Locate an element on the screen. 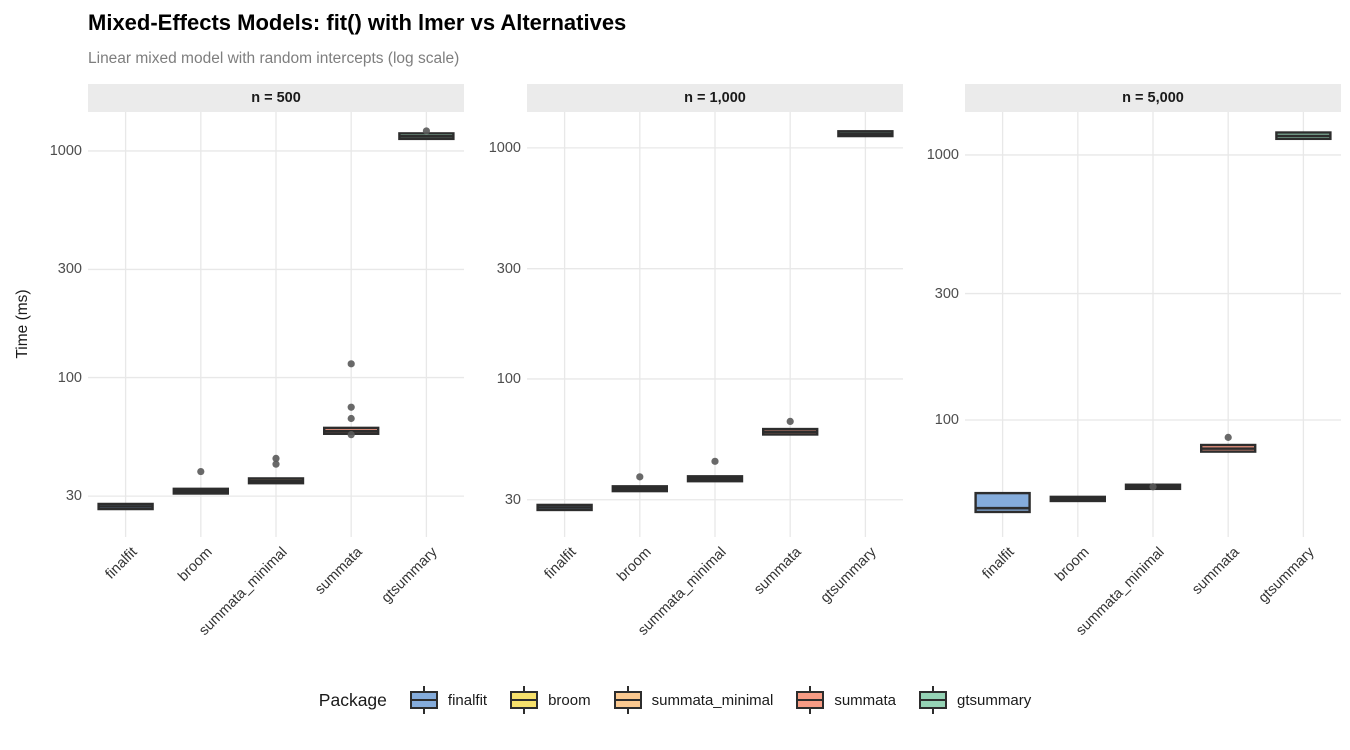  legend-item-summata: summata is located at coordinates (845, 700).